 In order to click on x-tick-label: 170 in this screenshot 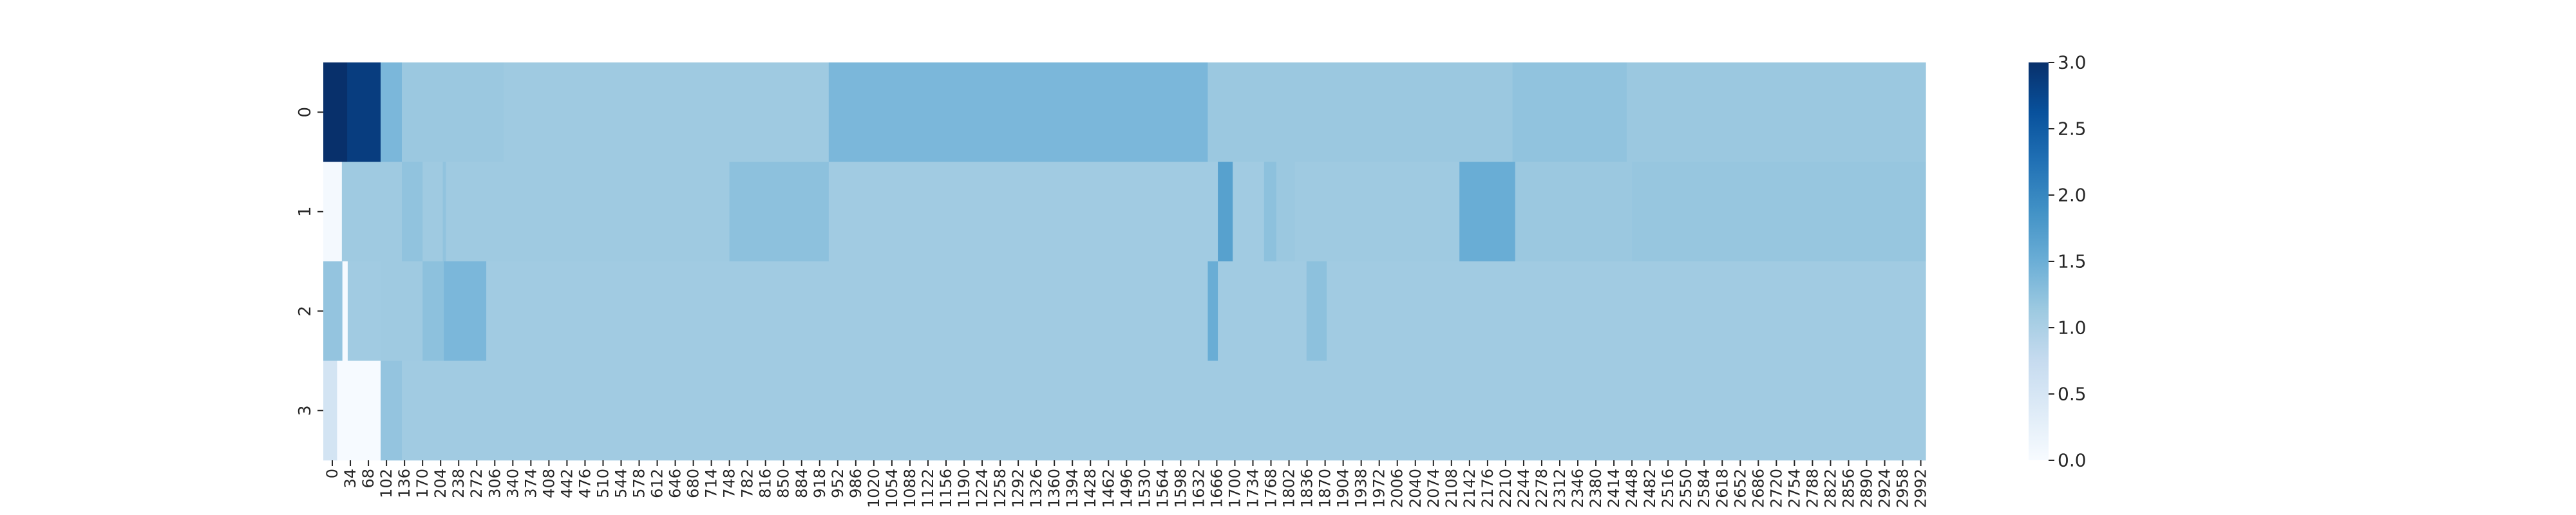, I will do `click(422, 484)`.